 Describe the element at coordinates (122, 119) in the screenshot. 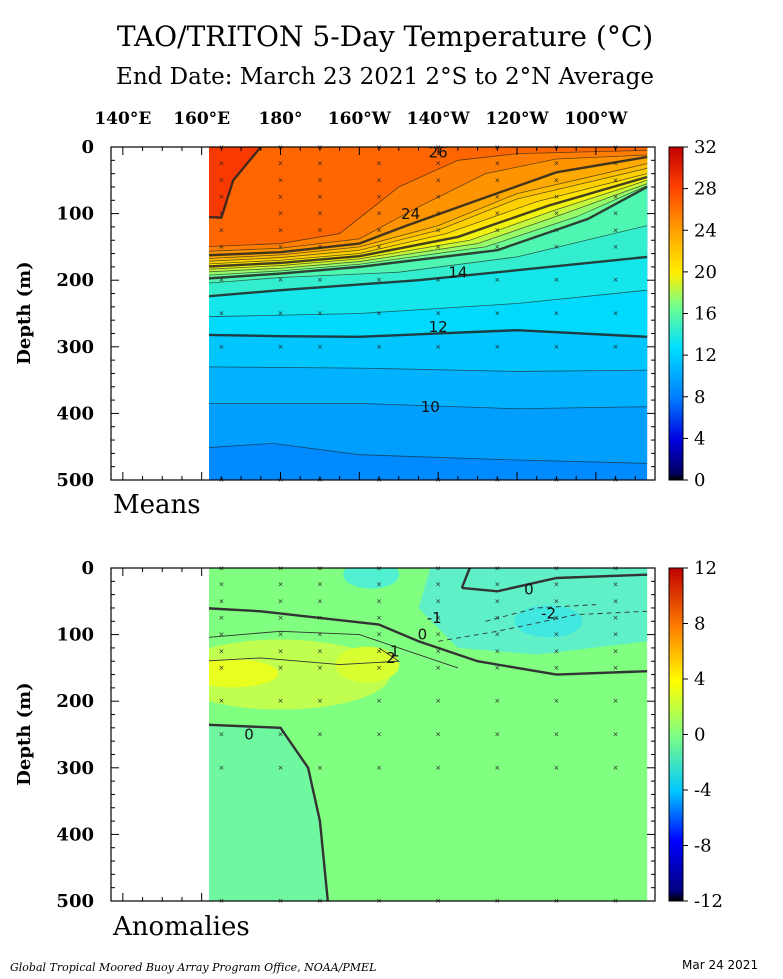

I see `x-tick-label: 140°E` at that location.